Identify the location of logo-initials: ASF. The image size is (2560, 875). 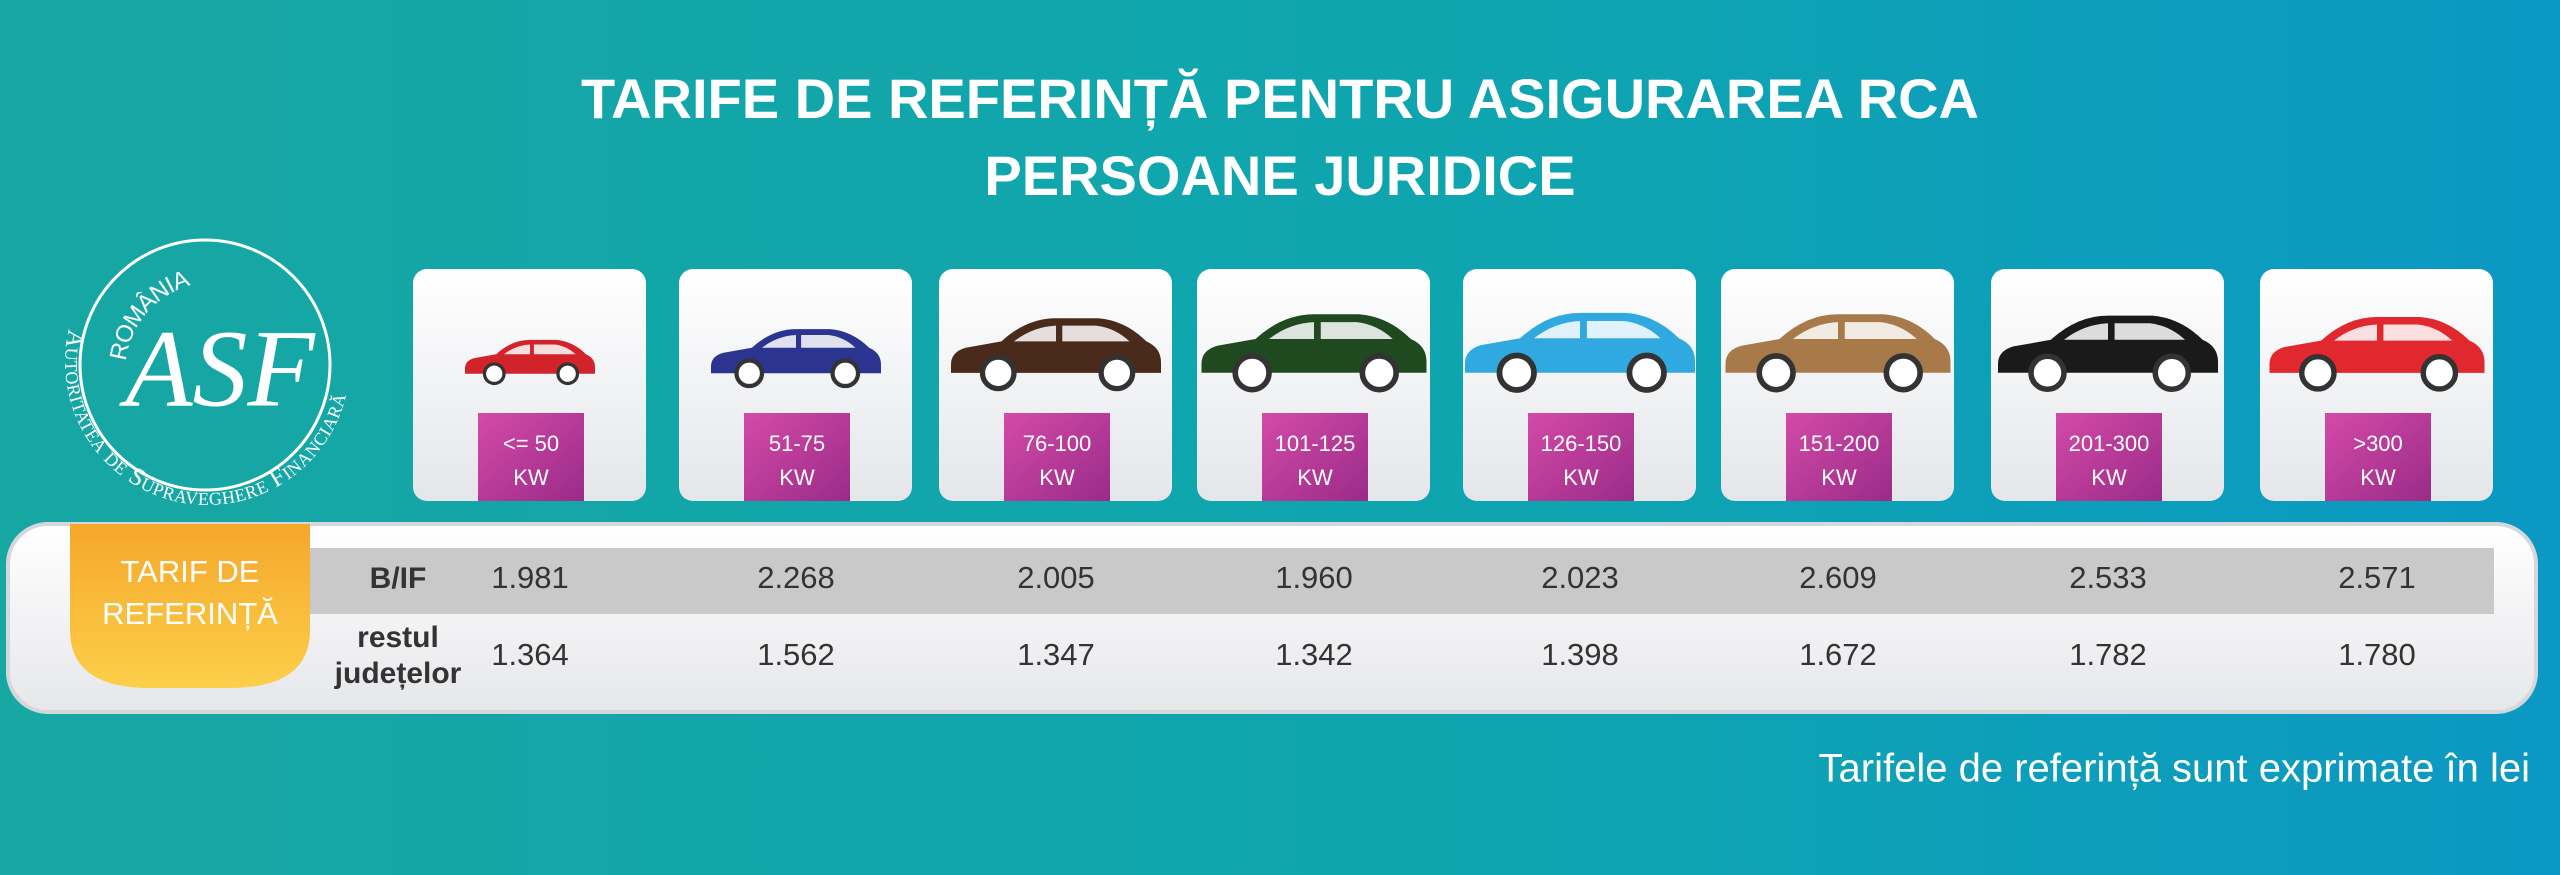
(217, 368).